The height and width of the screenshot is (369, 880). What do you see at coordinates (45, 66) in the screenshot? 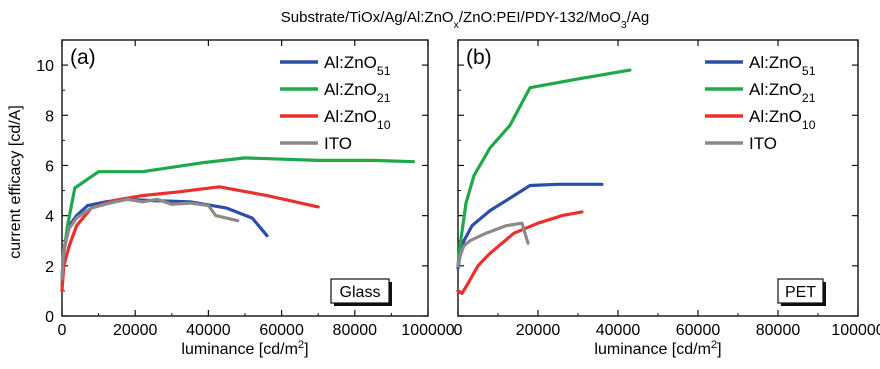
I see `y-tick-label: 10` at bounding box center [45, 66].